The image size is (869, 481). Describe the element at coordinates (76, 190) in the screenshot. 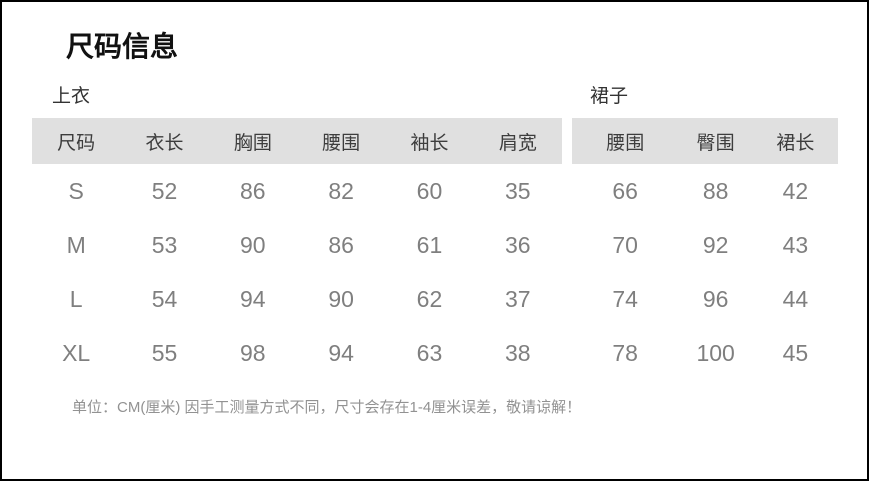

I see `size-cell: S` at that location.